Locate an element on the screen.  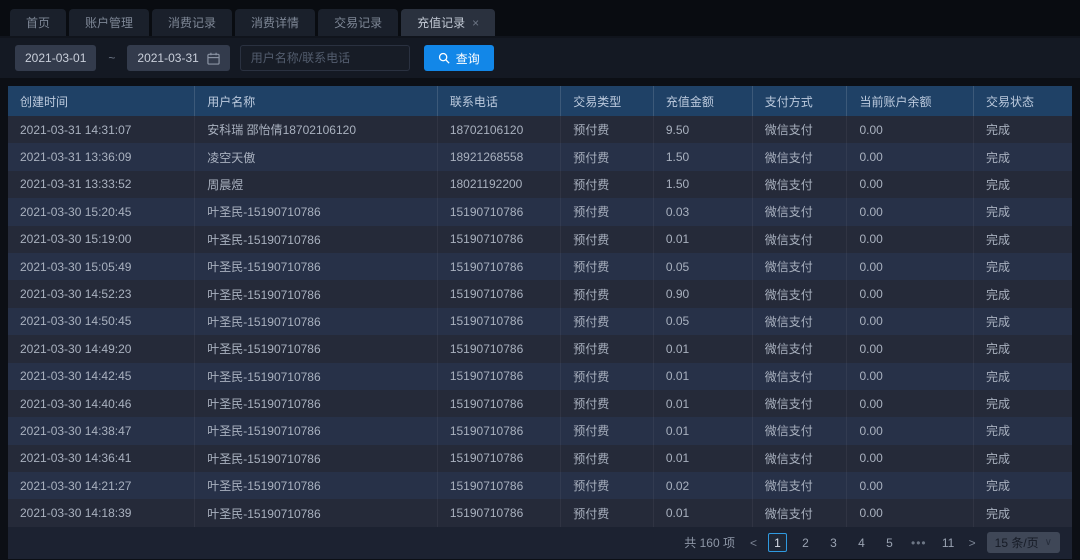
column-header-0: 创建时间 is located at coordinates (102, 101).